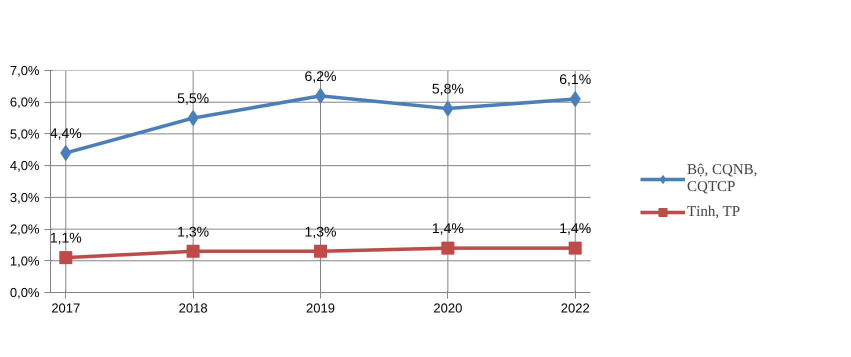 This screenshot has width=851, height=357. I want to click on y-tick-label: 5,0%, so click(25, 134).